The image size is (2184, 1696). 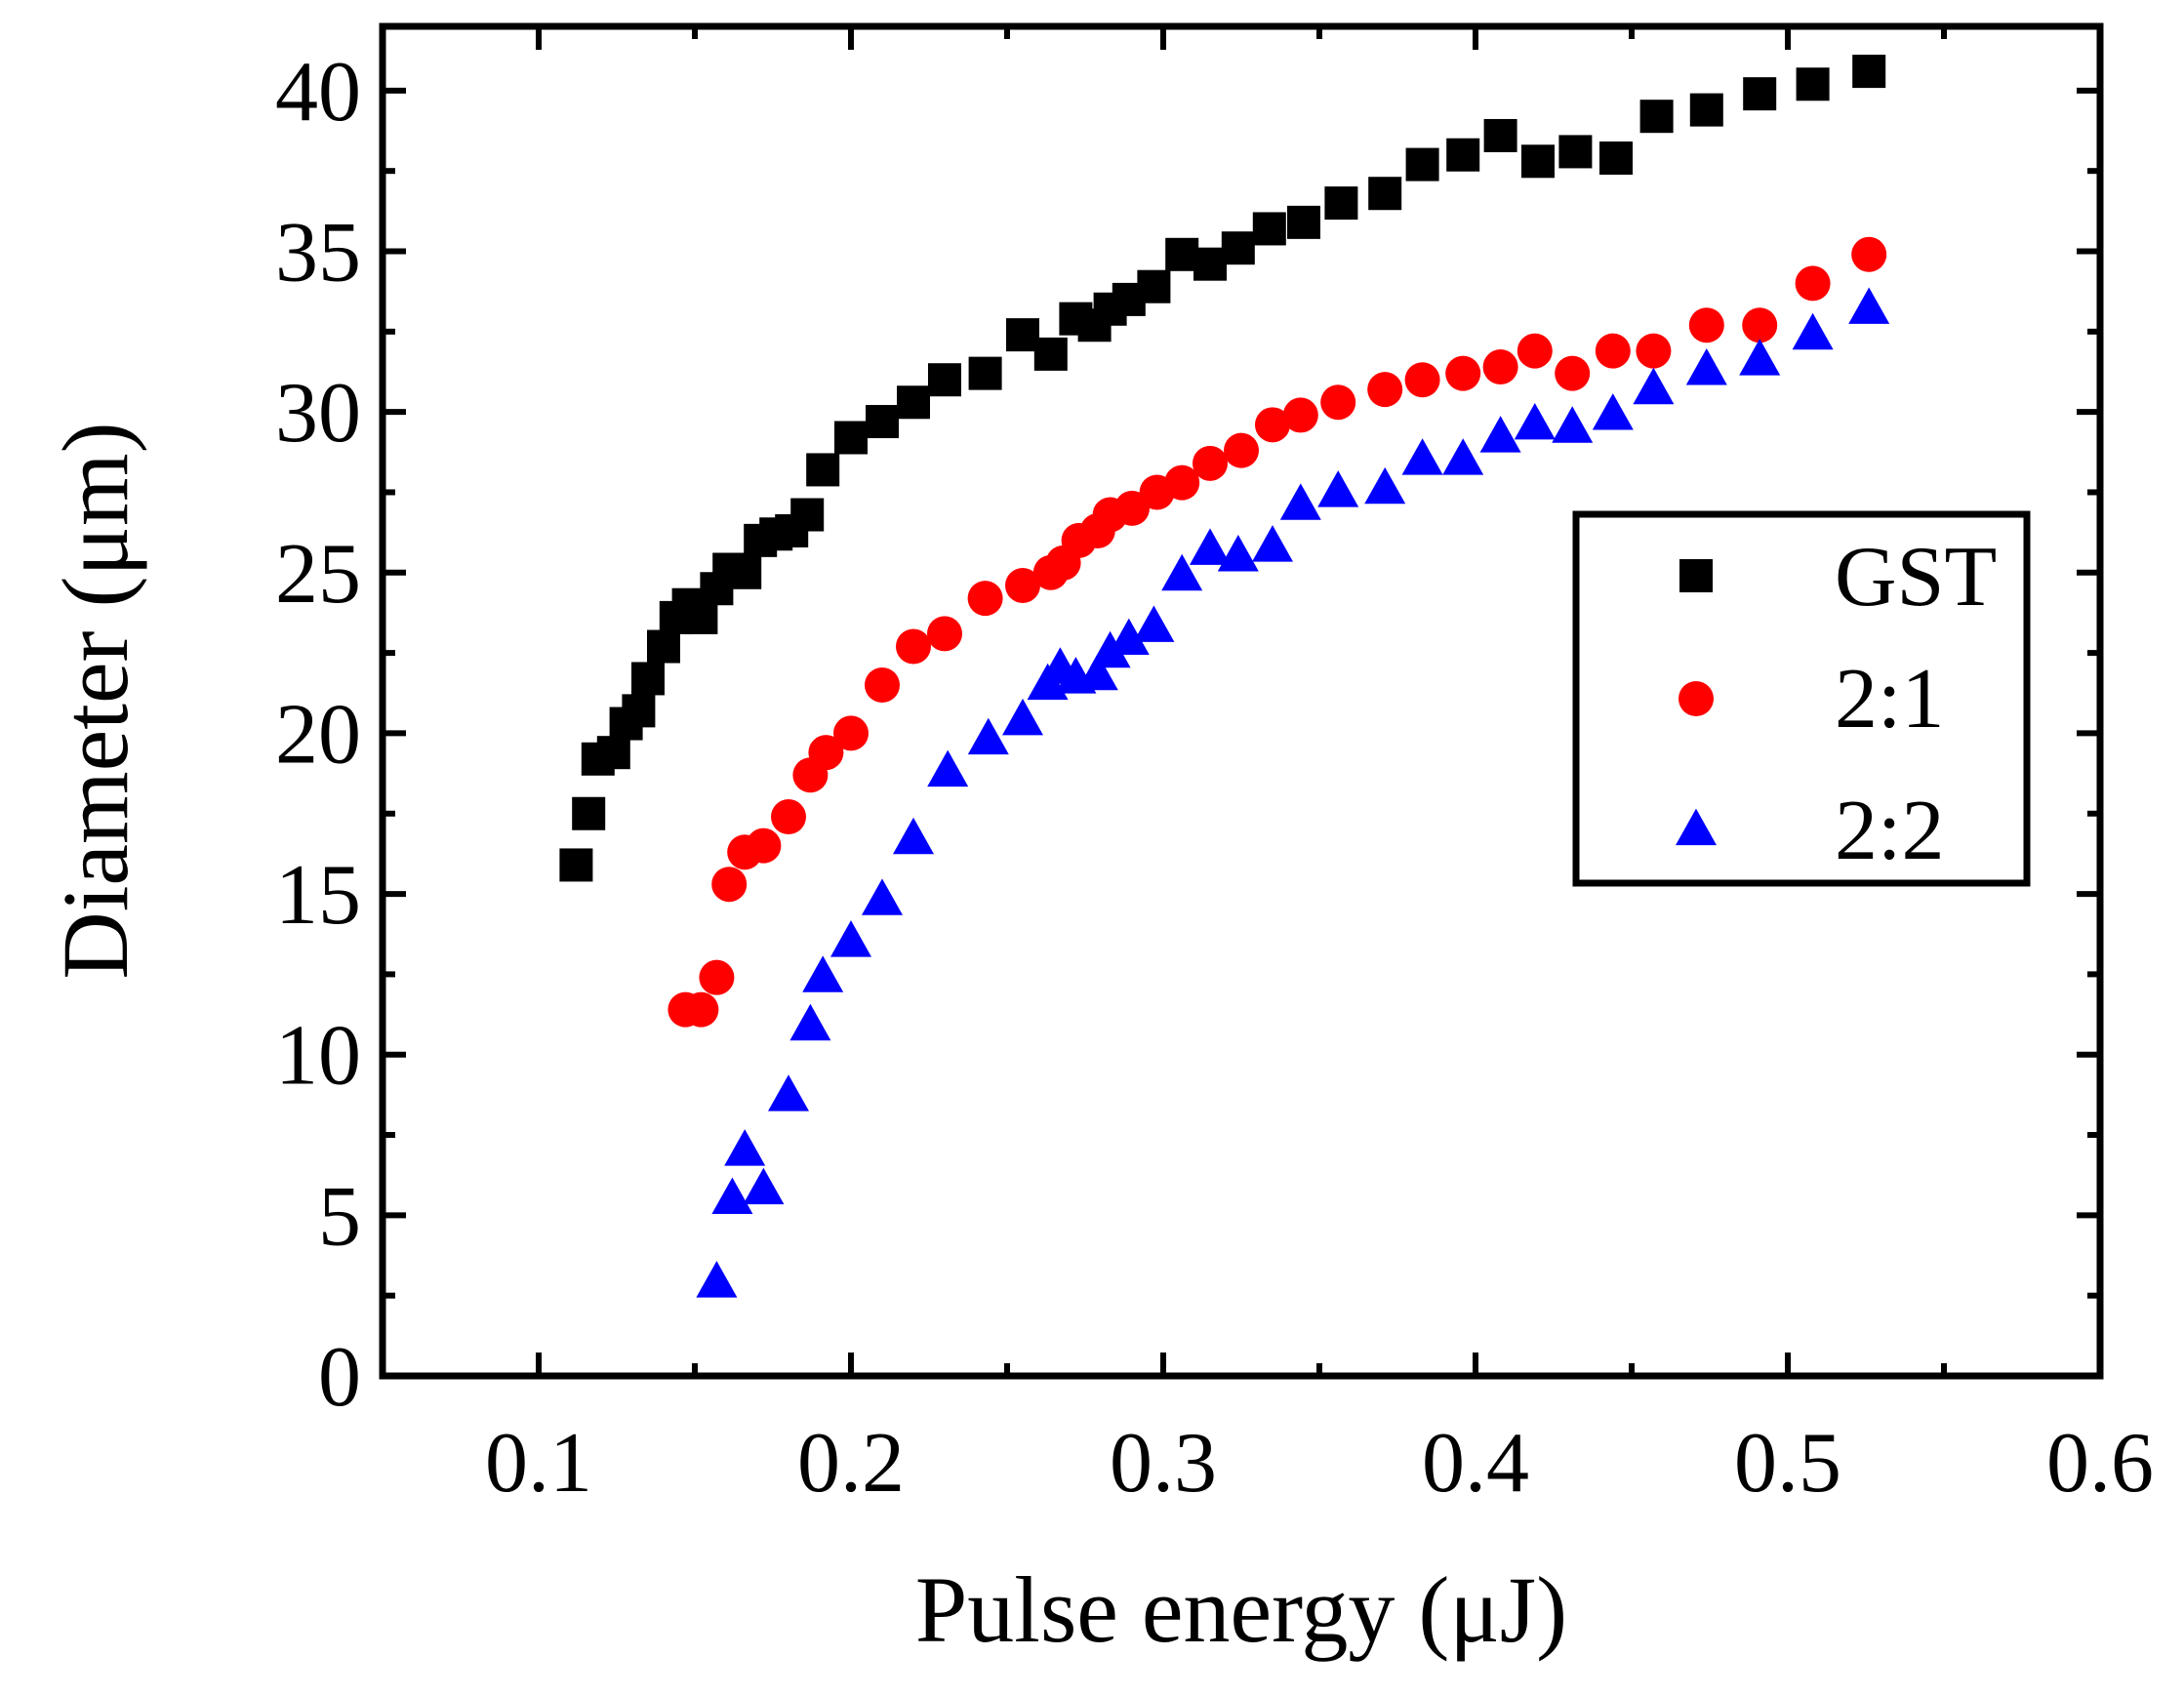 I want to click on x-axis-title: Pulse energy (μJ), so click(x=1241, y=1610).